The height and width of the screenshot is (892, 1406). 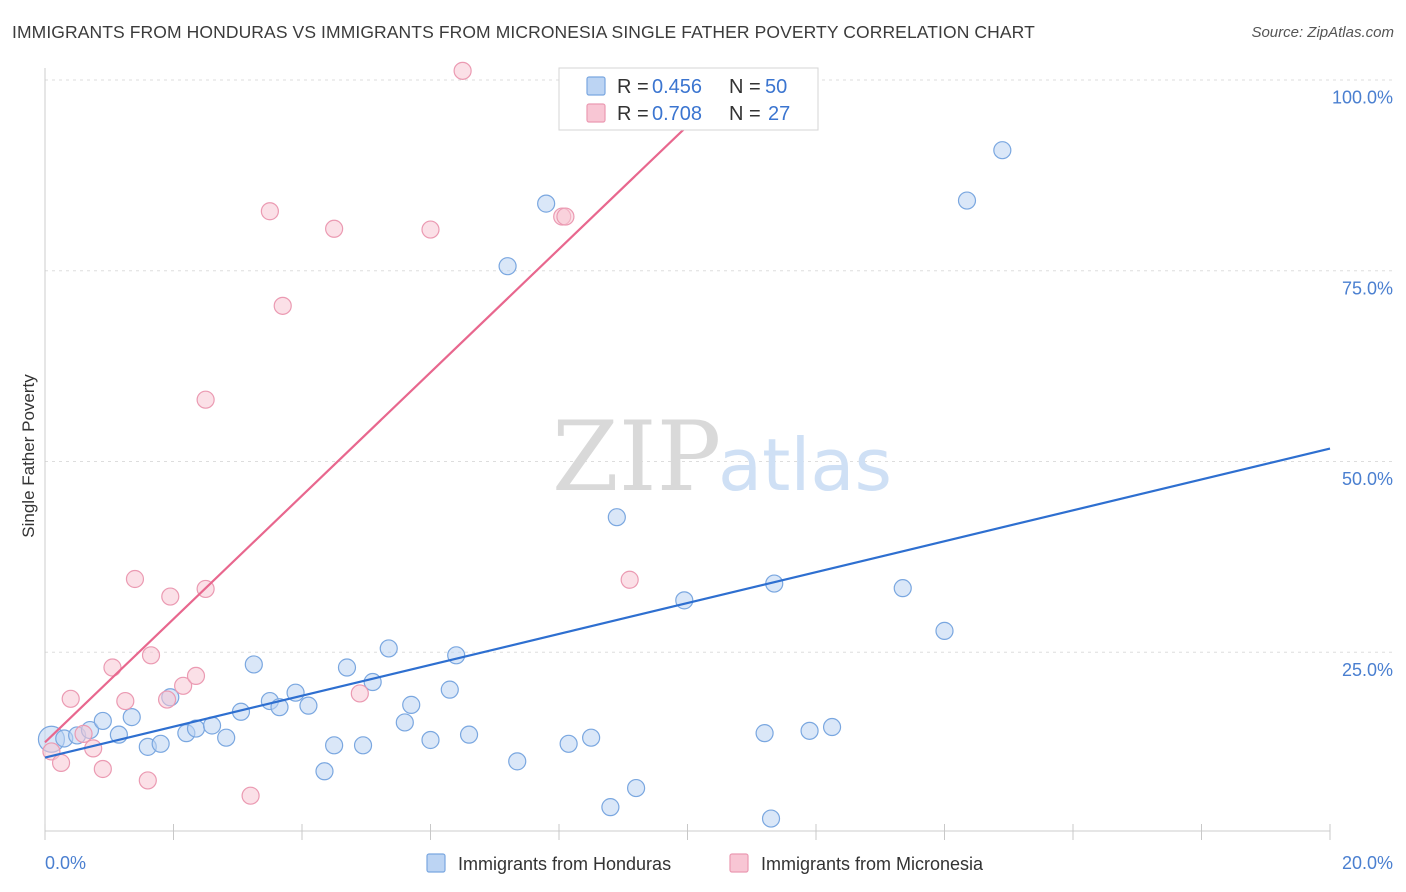 I want to click on source-credit: Source: ZipAtlas.com, so click(x=1322, y=32).